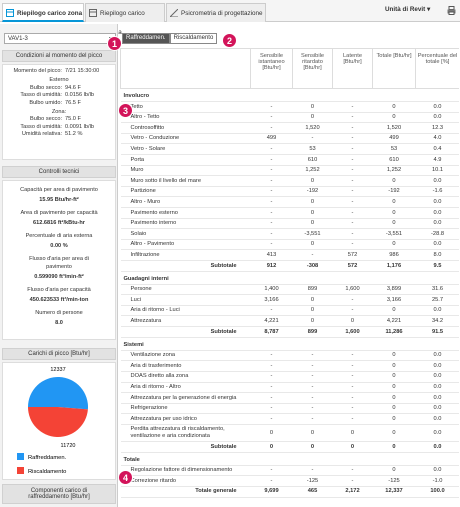 Image resolution: width=460 pixels, height=507 pixels. What do you see at coordinates (193, 38) in the screenshot?
I see `toggle-button: Riscaldamento` at bounding box center [193, 38].